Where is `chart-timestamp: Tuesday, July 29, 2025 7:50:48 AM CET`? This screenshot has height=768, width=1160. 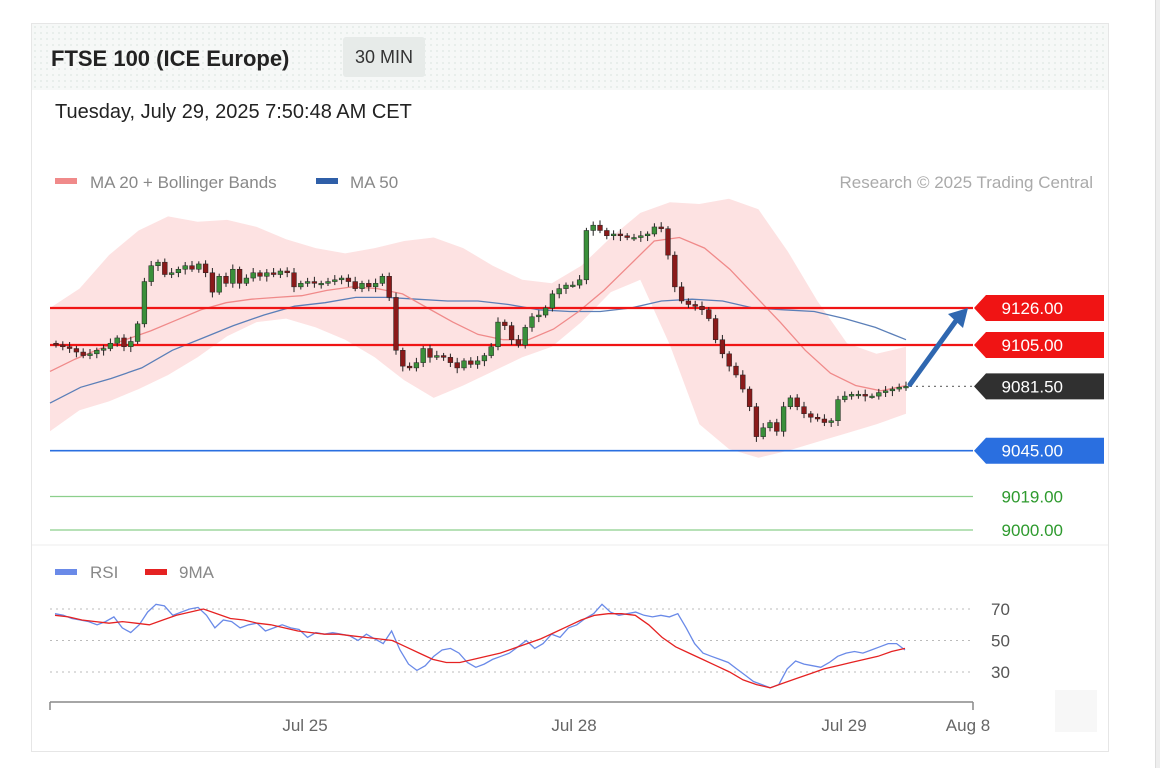
chart-timestamp: Tuesday, July 29, 2025 7:50:48 AM CET is located at coordinates (233, 112).